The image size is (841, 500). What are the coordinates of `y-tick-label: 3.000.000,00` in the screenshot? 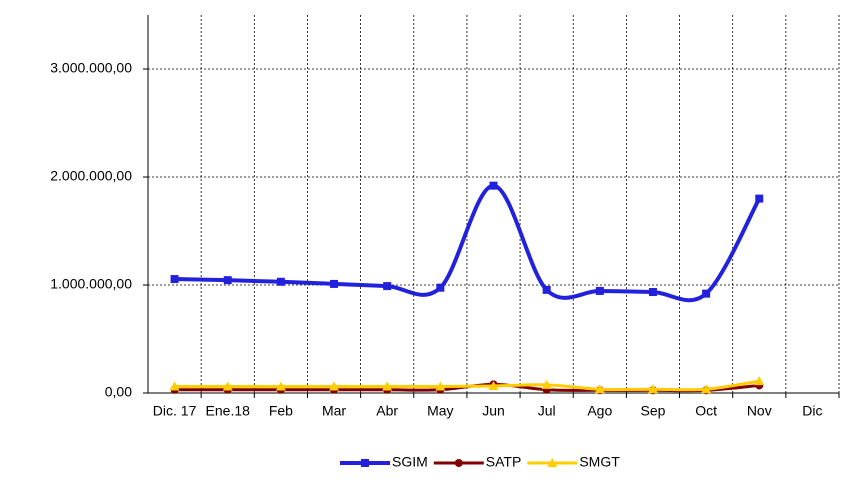 It's located at (91, 68).